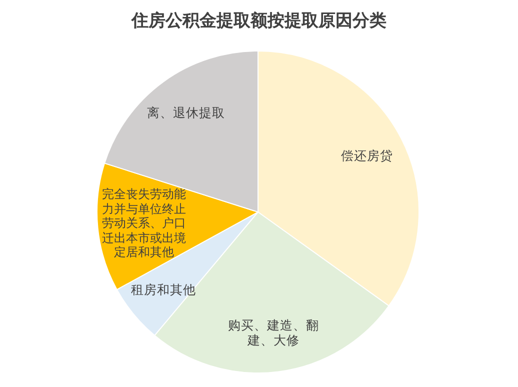 This screenshot has height=387, width=518. I want to click on slice-label: 完全丧失劳动能力并与单位终止劳动关系、户口迁出本市或出境定居和其他, so click(144, 223).